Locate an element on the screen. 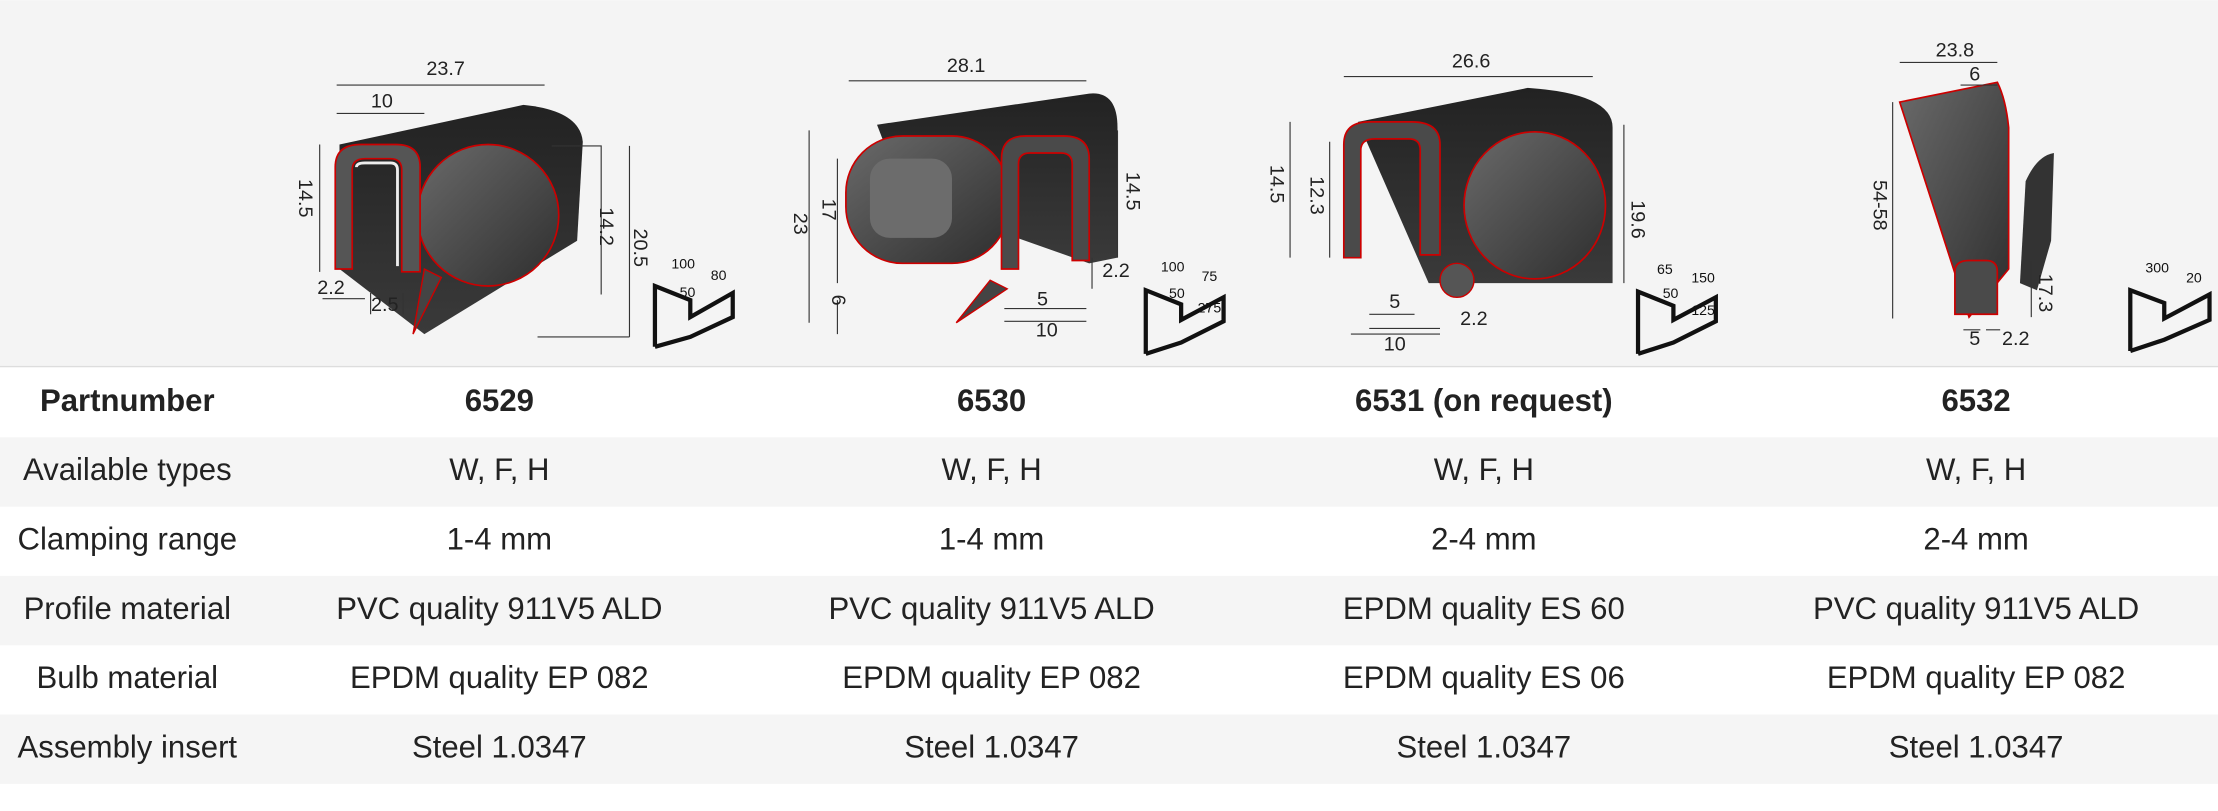 The width and height of the screenshot is (2218, 811). mounting-label: 75 is located at coordinates (1210, 276).